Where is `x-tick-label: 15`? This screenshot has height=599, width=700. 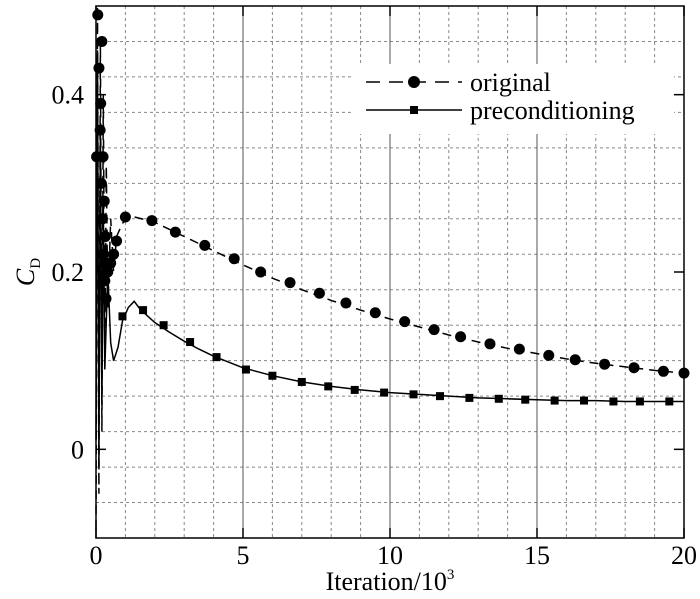 x-tick-label: 15 is located at coordinates (537, 555).